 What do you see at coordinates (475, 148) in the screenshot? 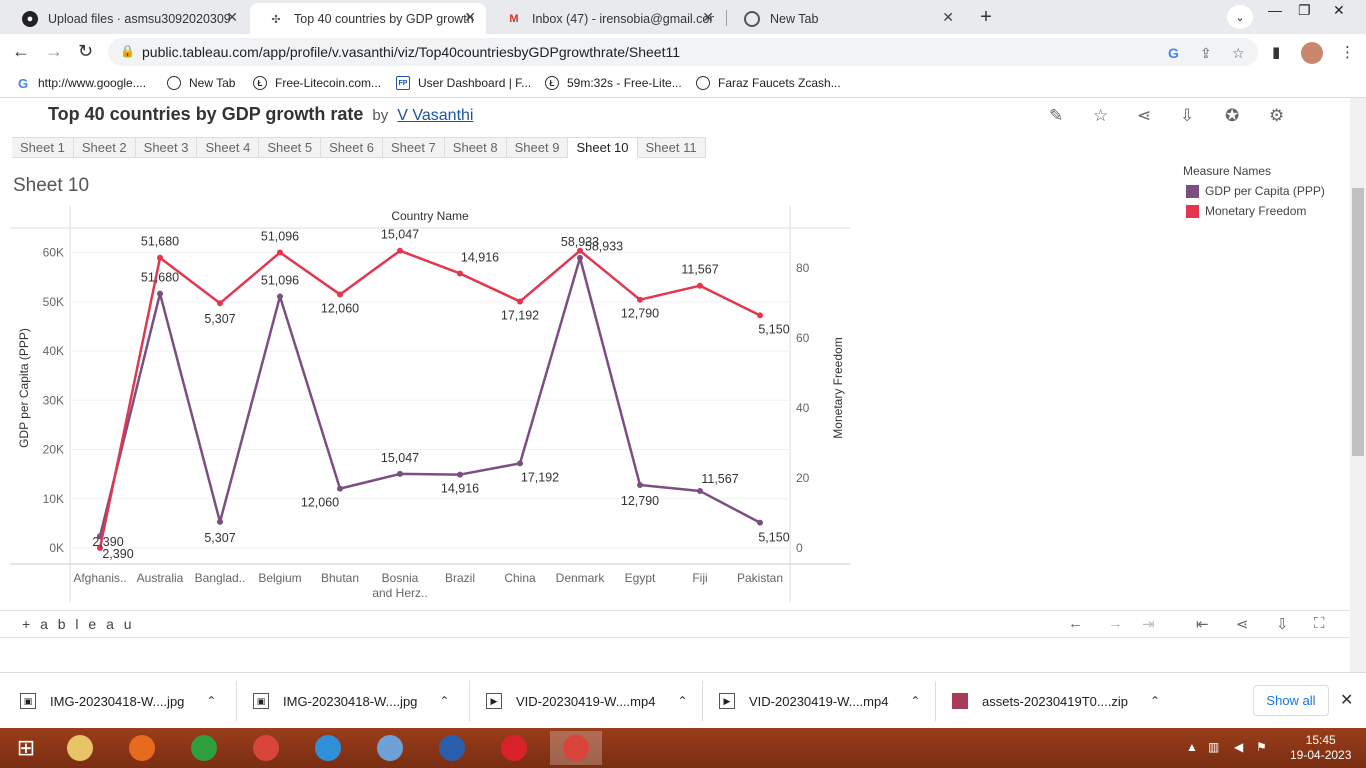
I see `sheet-tab: Sheet 8` at bounding box center [475, 148].